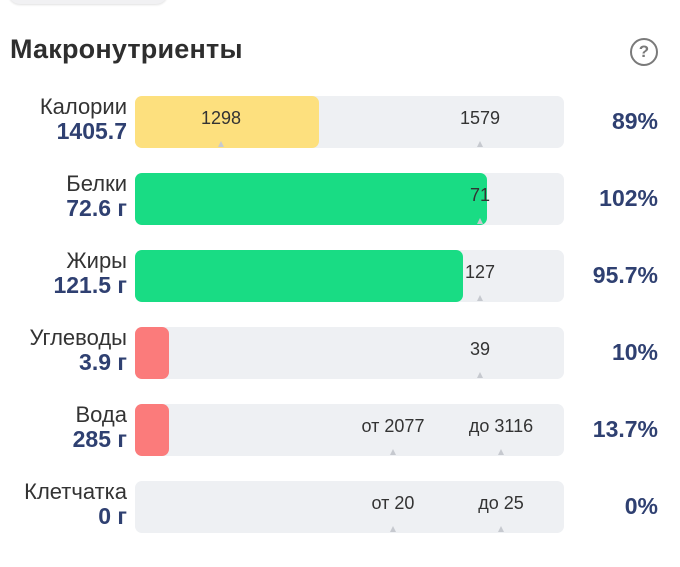 This screenshot has width=680, height=567. What do you see at coordinates (88, 2) in the screenshot?
I see `top-tab` at bounding box center [88, 2].